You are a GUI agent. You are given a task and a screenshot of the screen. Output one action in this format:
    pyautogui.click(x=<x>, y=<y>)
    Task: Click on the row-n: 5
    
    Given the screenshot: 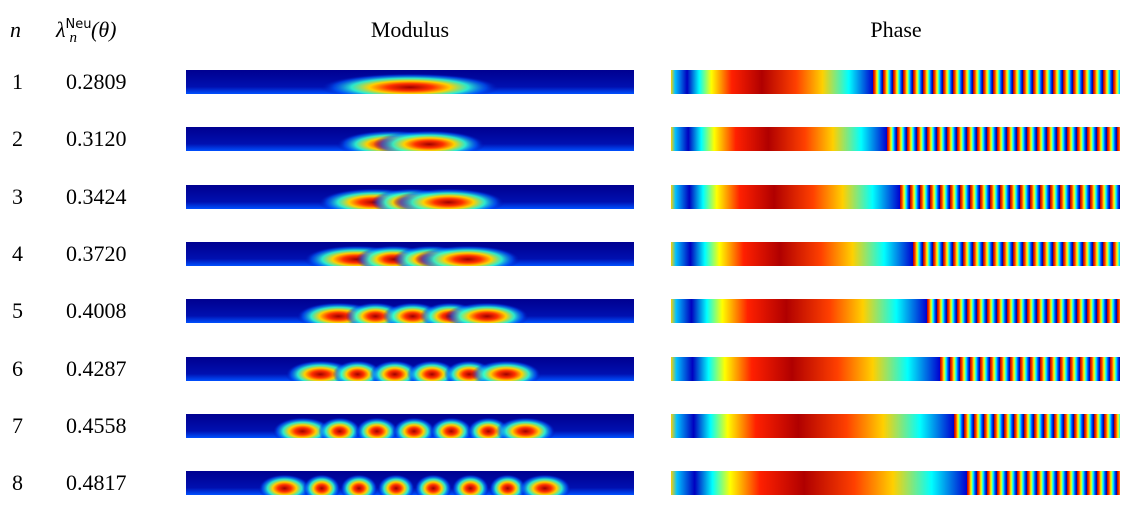 What is the action you would take?
    pyautogui.click(x=17, y=311)
    